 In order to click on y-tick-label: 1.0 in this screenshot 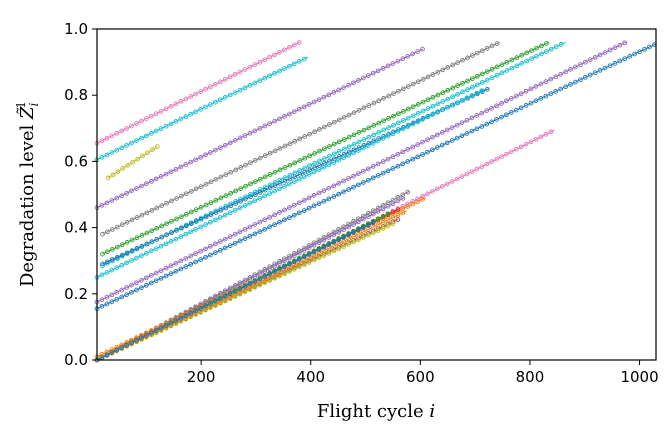, I will do `click(76, 29)`.